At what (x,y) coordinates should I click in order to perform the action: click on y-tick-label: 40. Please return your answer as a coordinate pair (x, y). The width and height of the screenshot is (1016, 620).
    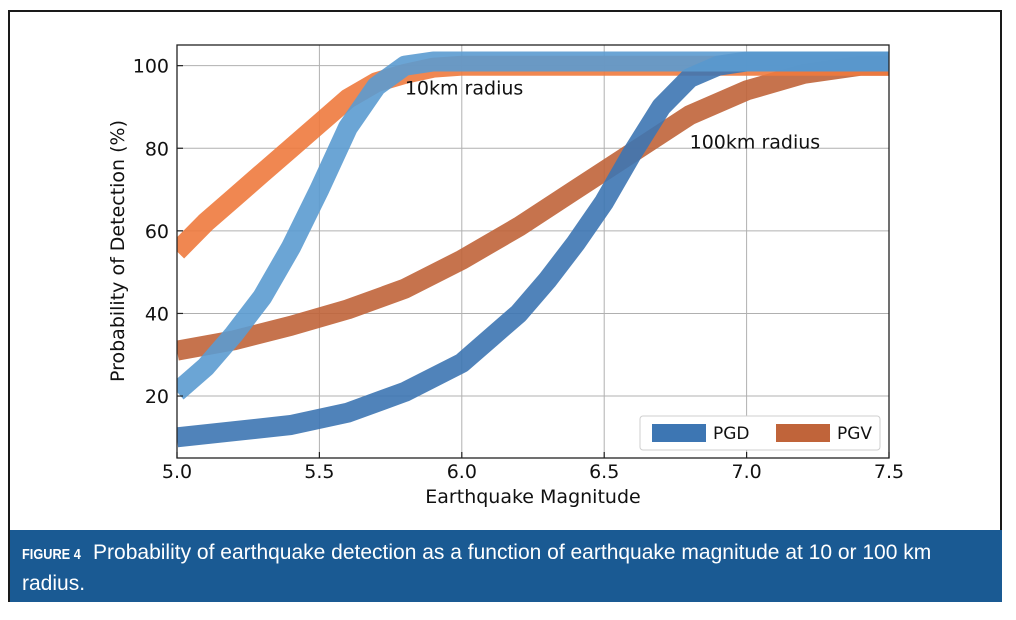
    Looking at the image, I should click on (157, 314).